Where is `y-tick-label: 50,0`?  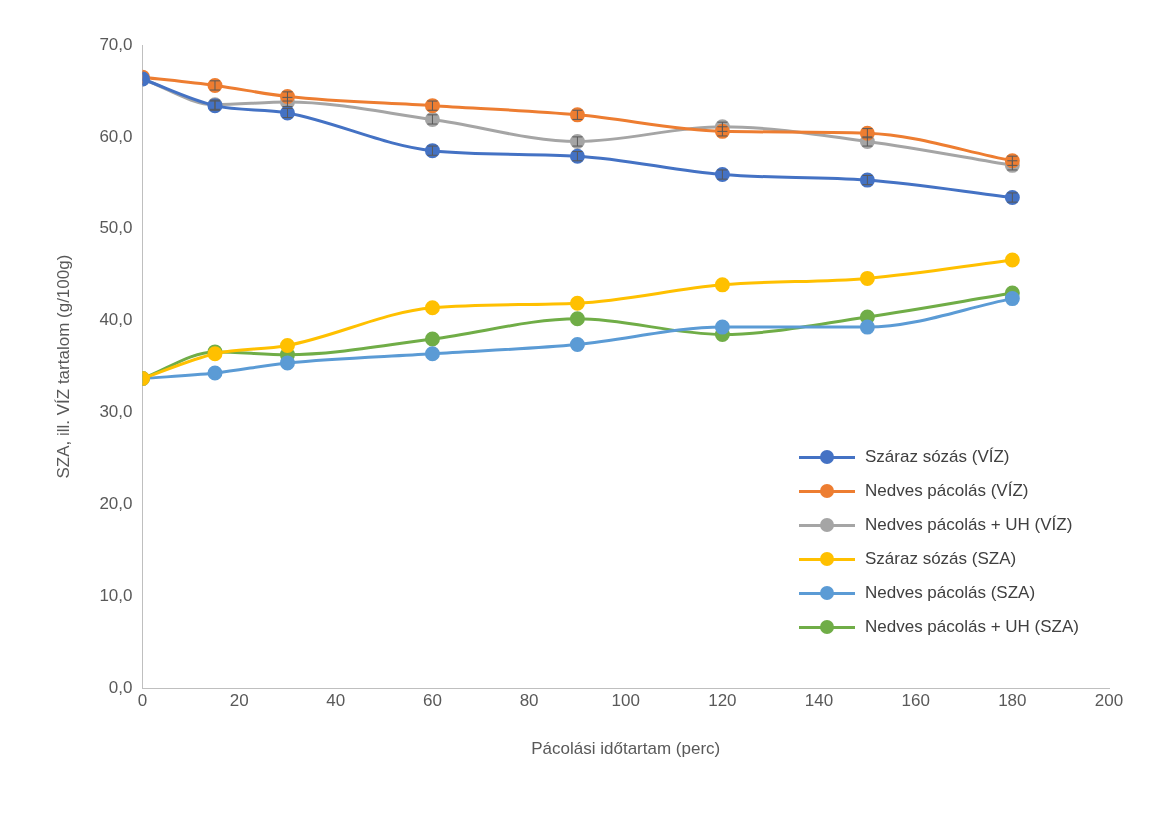
y-tick-label: 50,0 is located at coordinates (116, 228).